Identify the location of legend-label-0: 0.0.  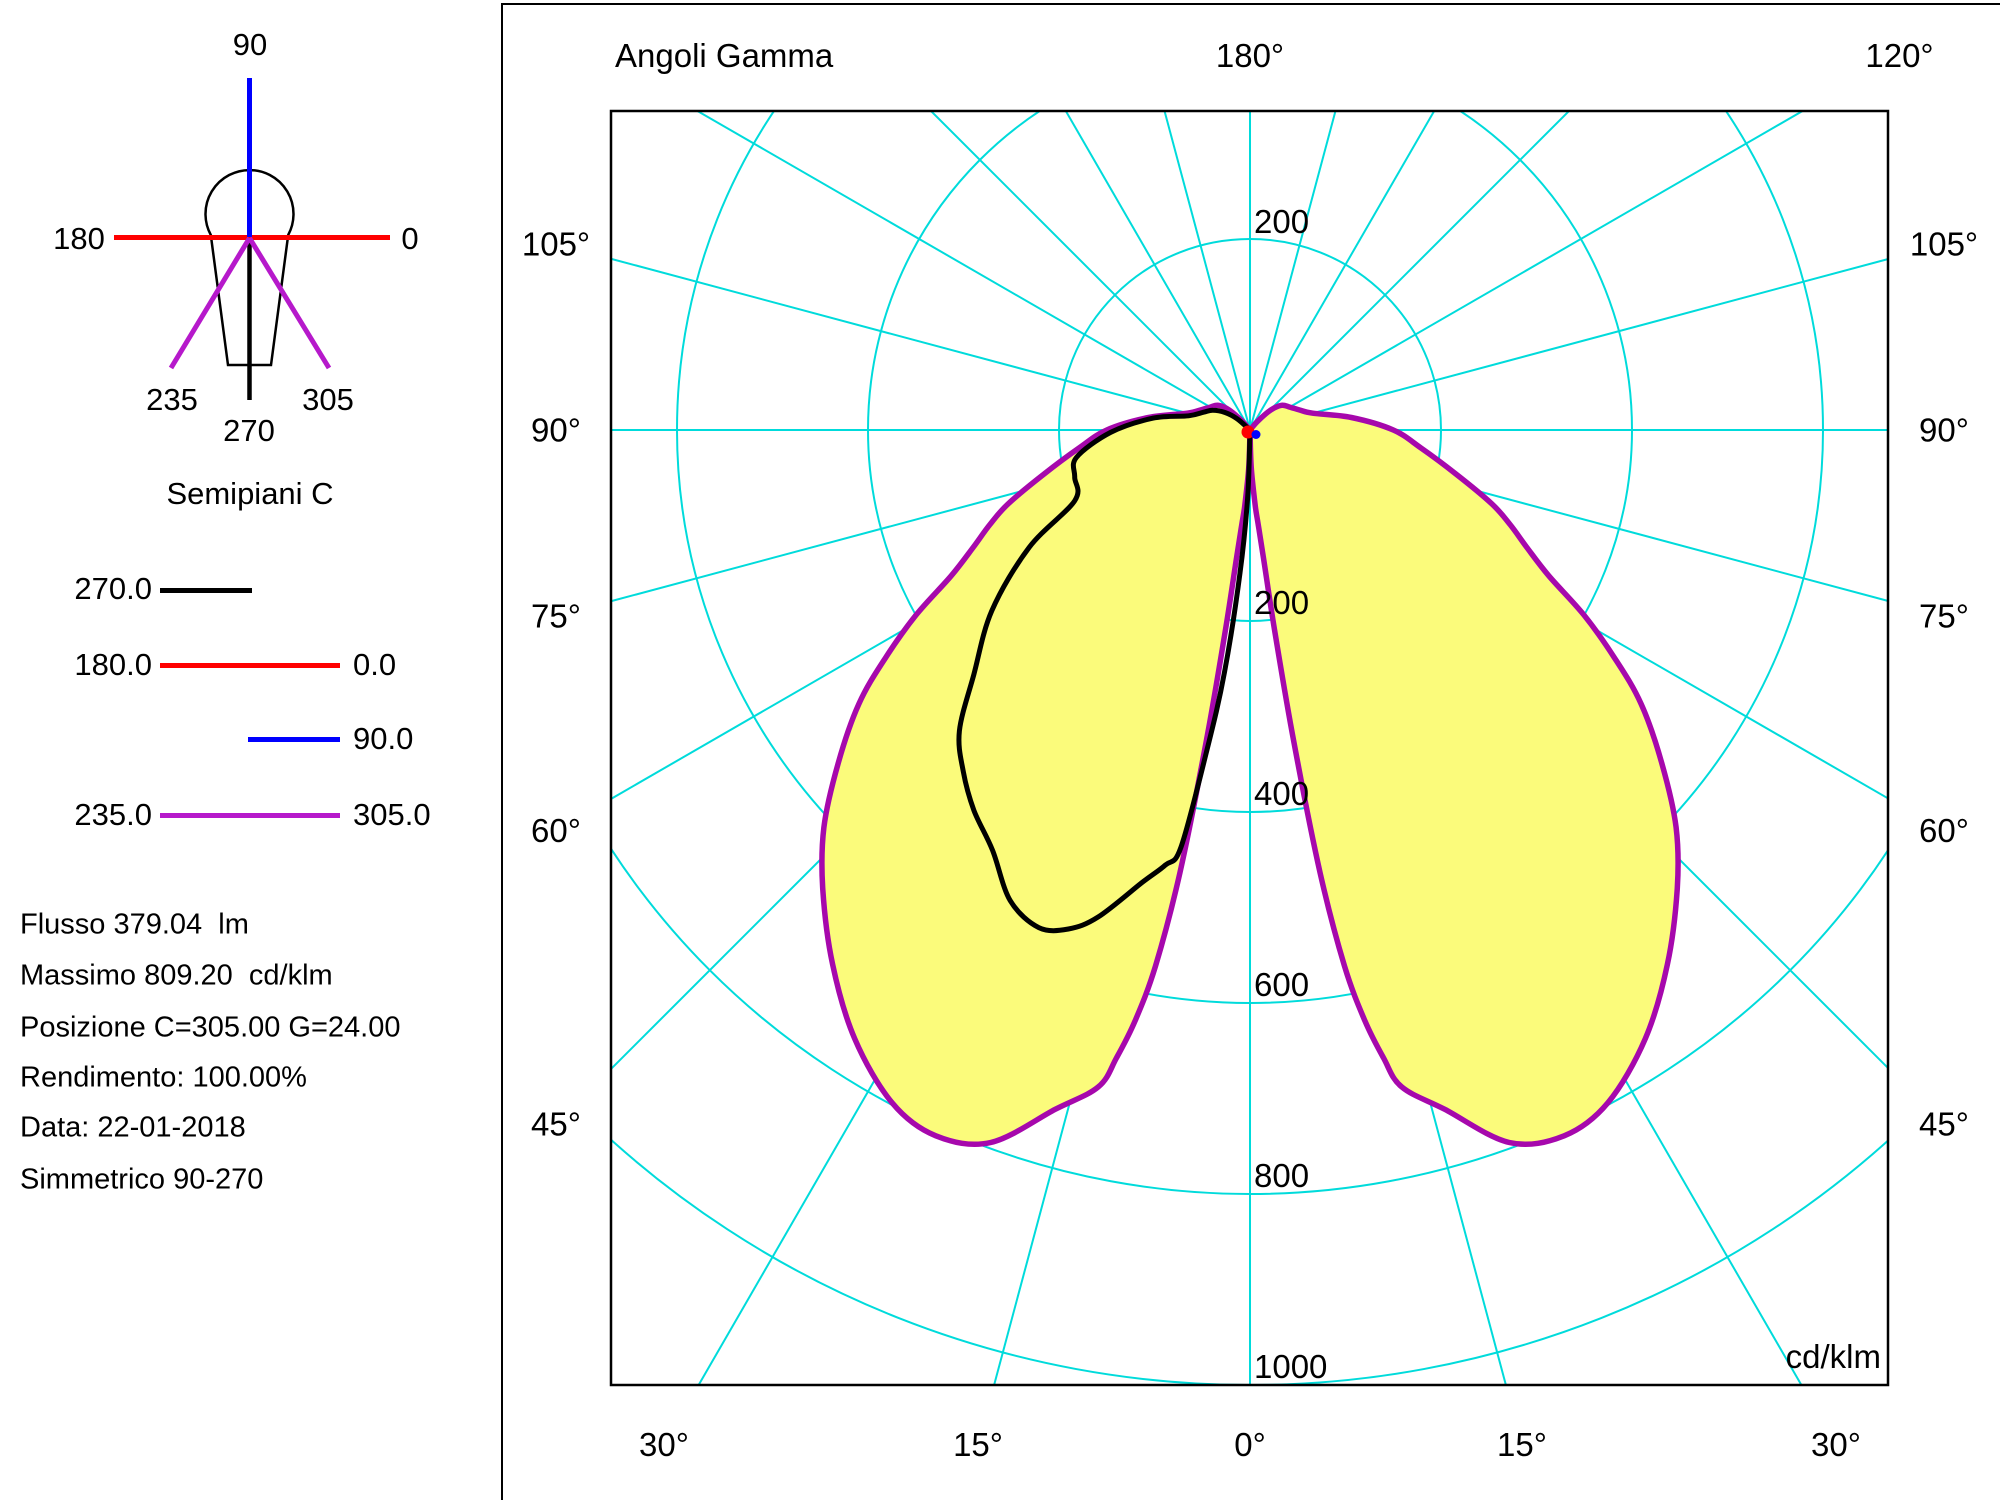
(375, 664).